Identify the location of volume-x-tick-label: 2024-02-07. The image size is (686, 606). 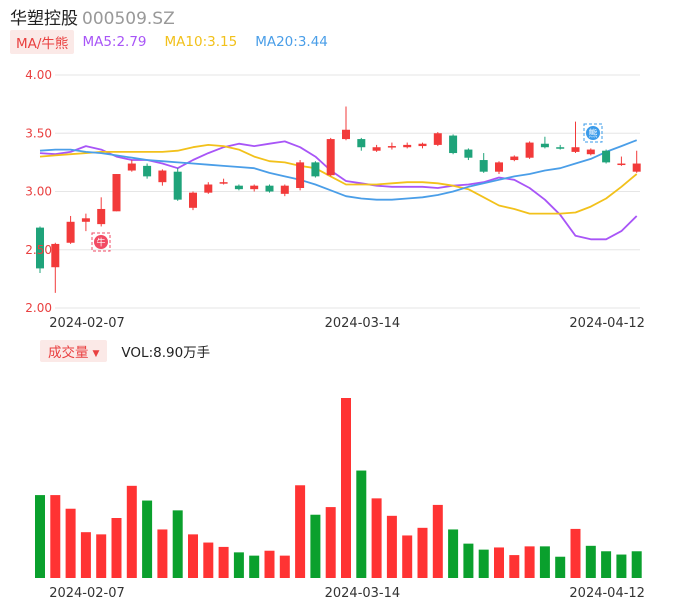
(87, 593).